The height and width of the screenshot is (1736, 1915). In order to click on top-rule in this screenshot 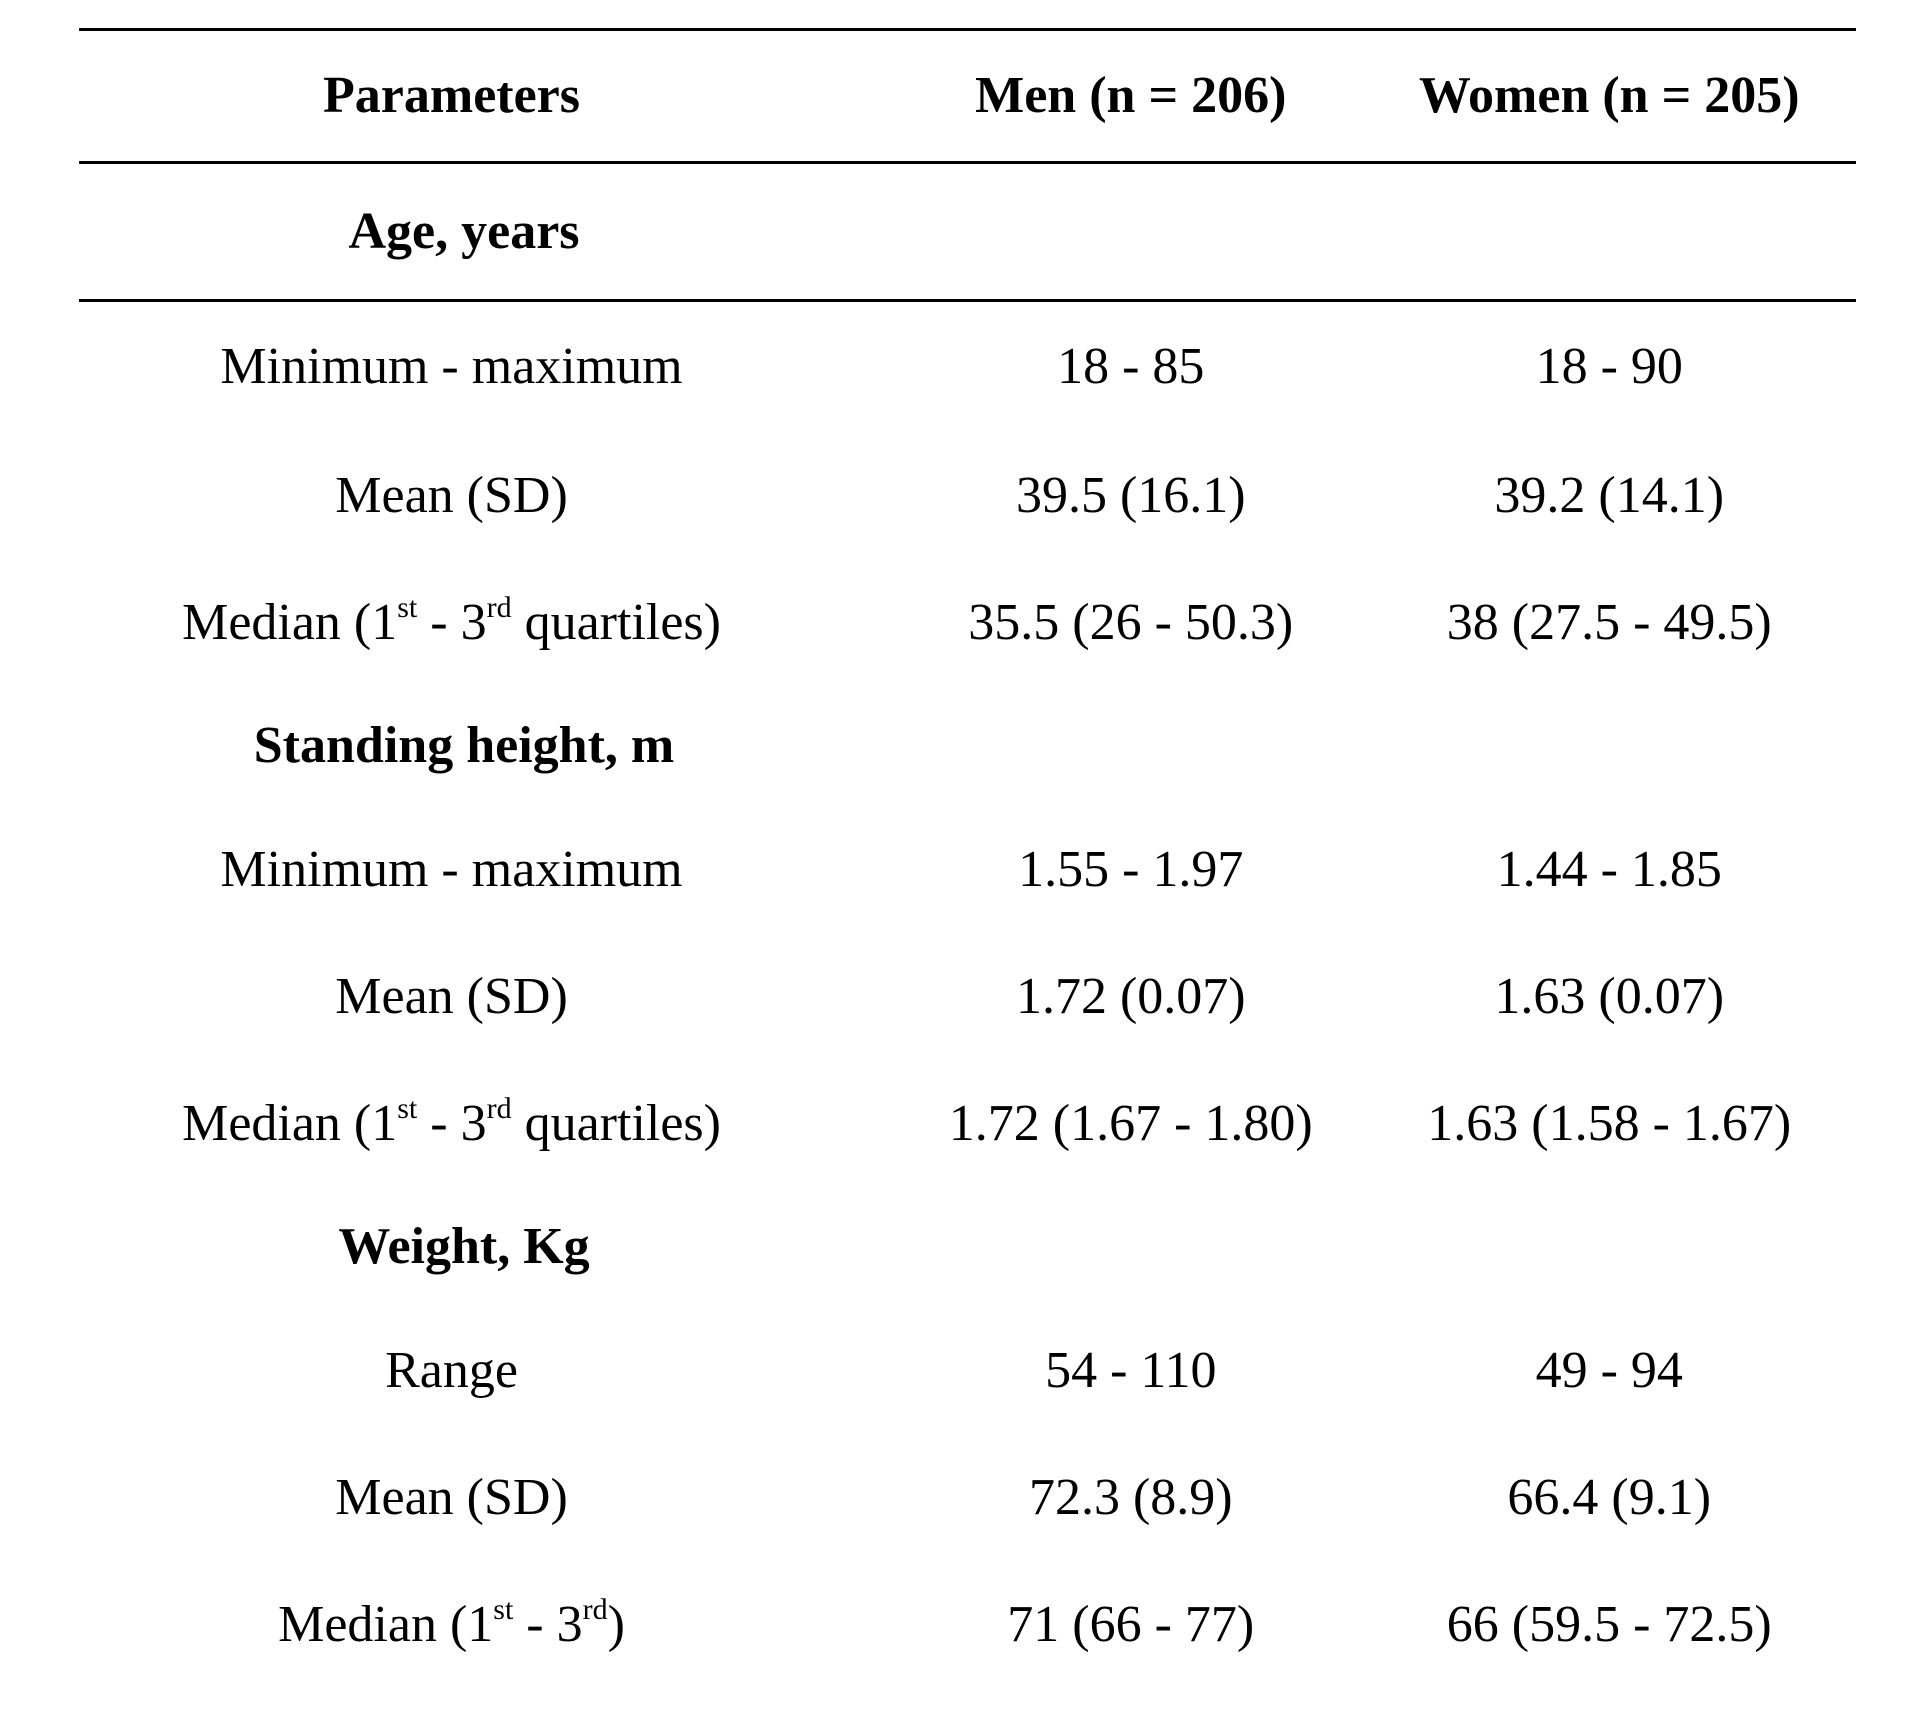, I will do `click(967, 29)`.